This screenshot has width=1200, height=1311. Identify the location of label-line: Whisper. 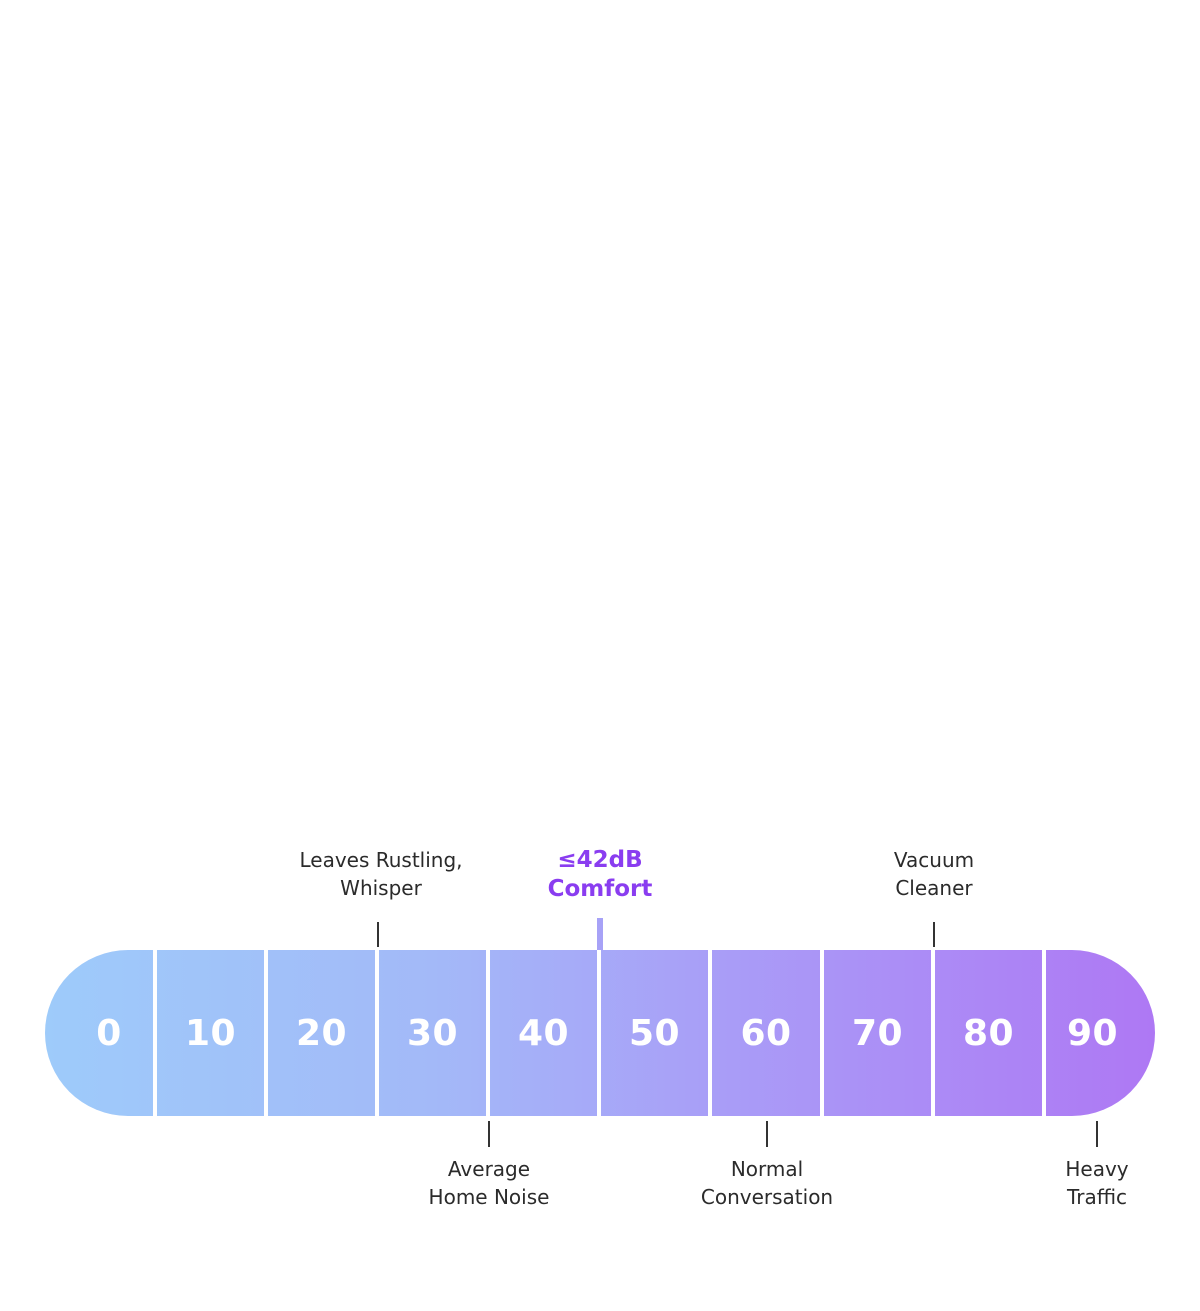
(381, 888).